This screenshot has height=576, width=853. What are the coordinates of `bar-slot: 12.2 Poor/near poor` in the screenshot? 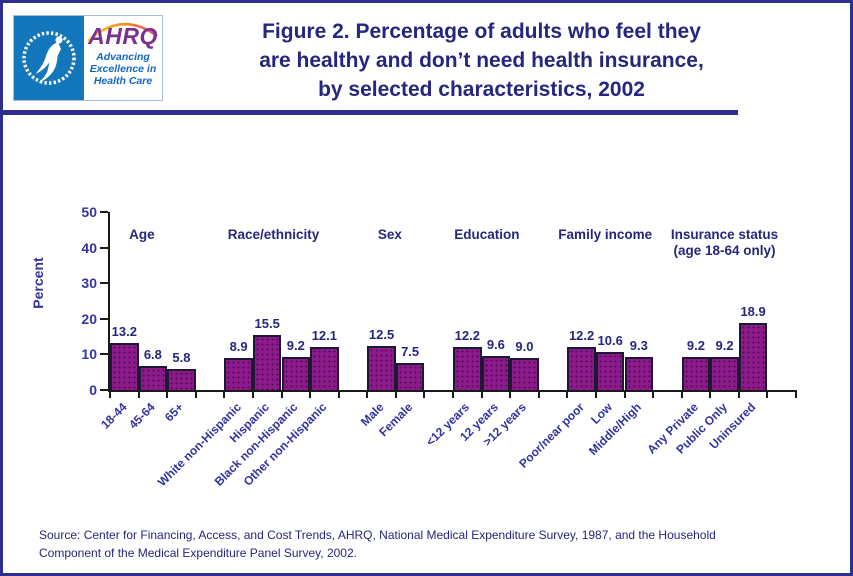 It's located at (556, 341).